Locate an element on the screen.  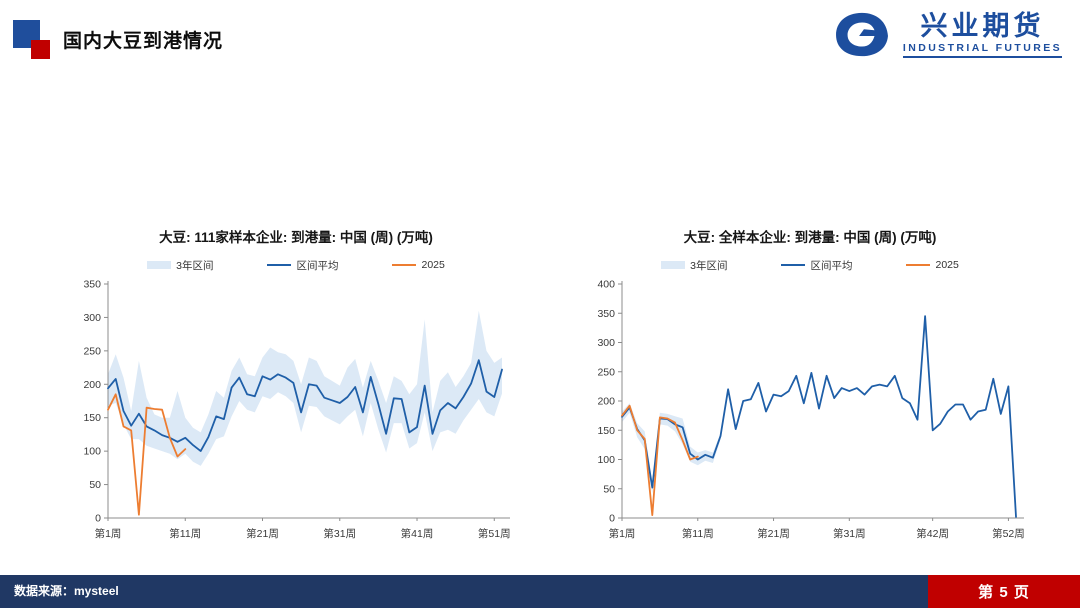
title-accent-red-square is located at coordinates (40, 49).